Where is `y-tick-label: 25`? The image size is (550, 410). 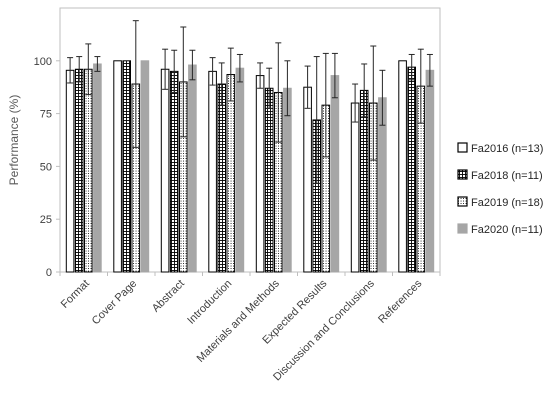
y-tick-label: 25 is located at coordinates (46, 220).